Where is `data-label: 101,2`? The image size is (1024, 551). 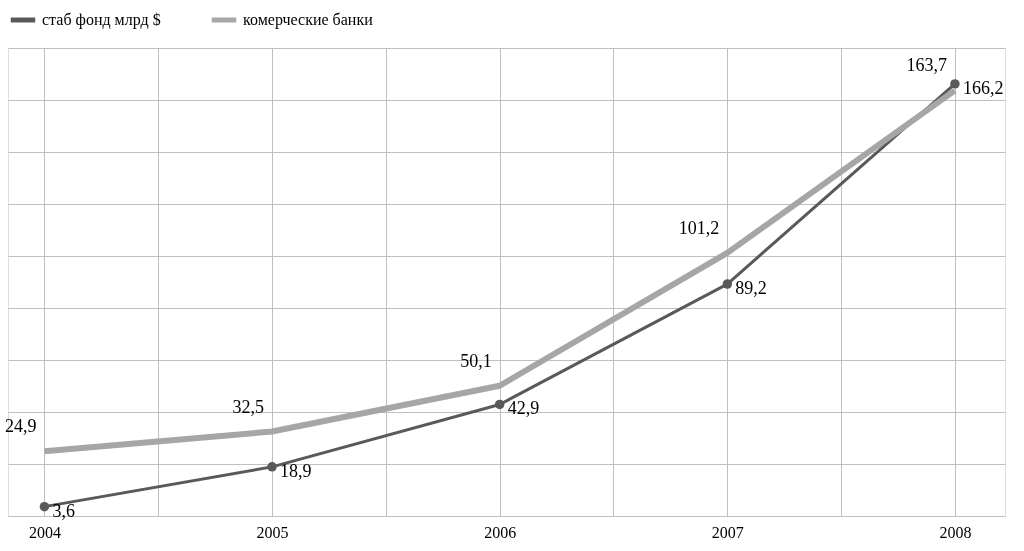 data-label: 101,2 is located at coordinates (699, 227).